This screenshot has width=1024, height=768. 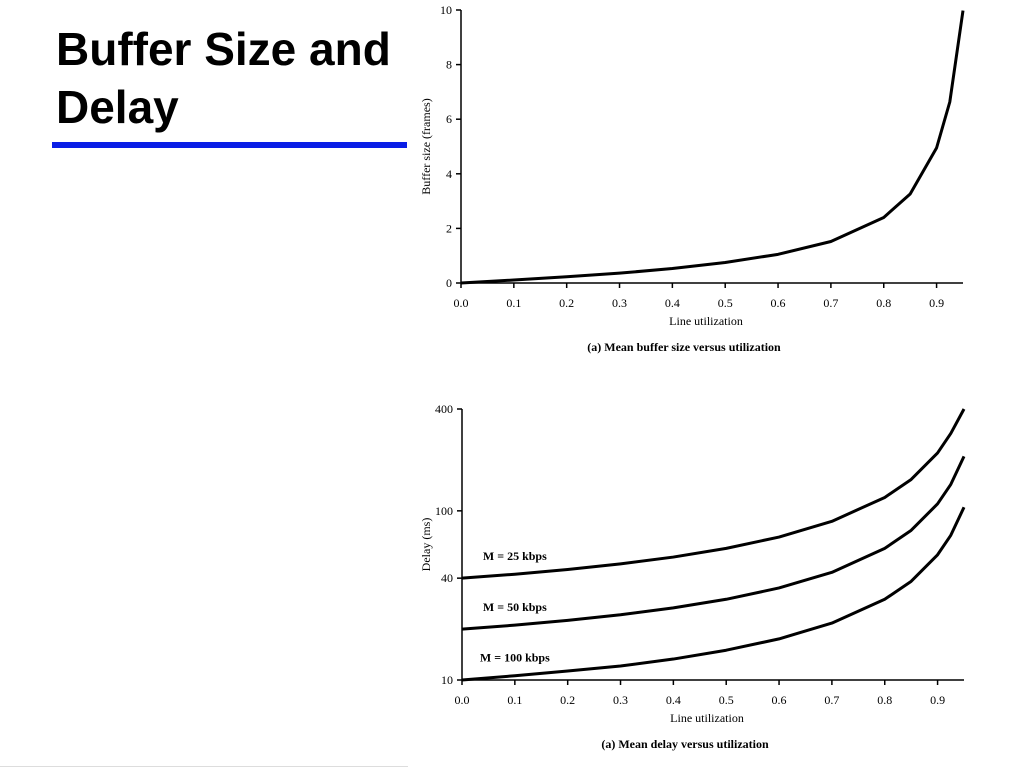 What do you see at coordinates (426, 545) in the screenshot?
I see `y-axis-label: Delay (ms)` at bounding box center [426, 545].